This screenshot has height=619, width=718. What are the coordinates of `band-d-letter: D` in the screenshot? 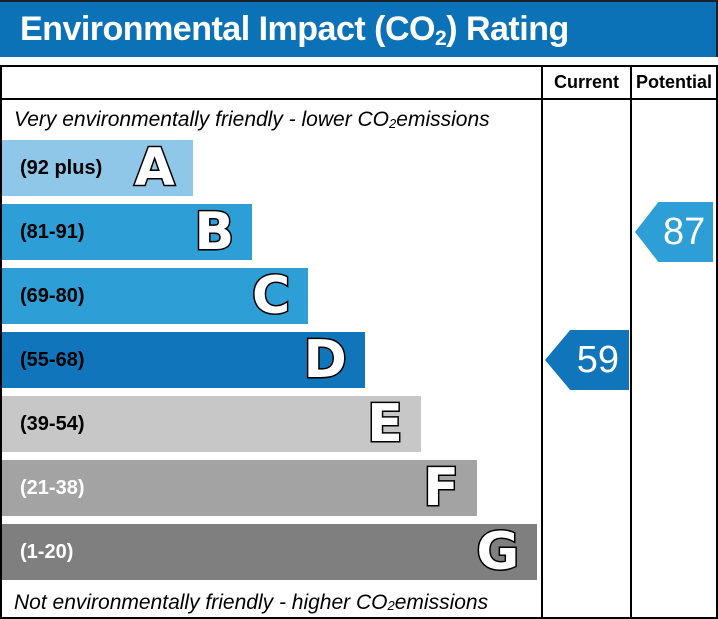 It's located at (325, 360).